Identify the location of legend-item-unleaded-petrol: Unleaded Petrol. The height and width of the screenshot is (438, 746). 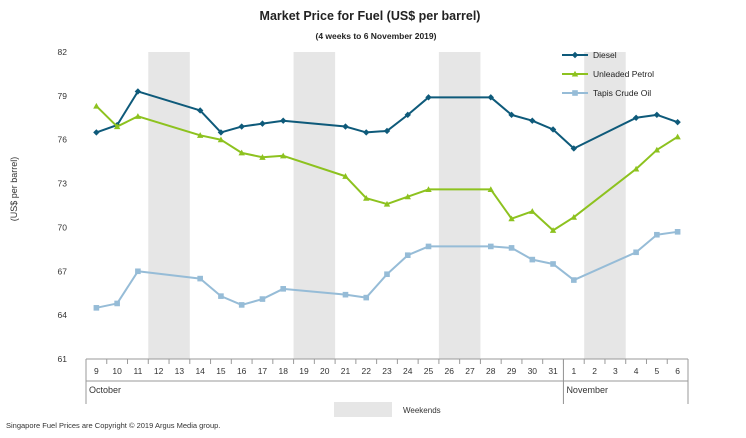
(608, 74).